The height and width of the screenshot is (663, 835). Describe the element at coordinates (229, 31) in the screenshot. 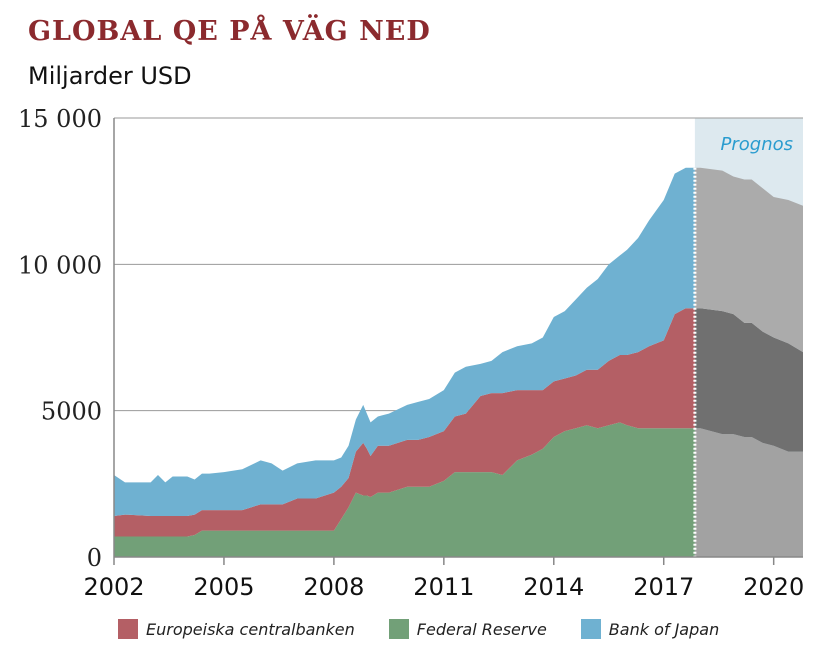

I see `chart-title: GLOBAL QE PÅ VÄG NED` at that location.